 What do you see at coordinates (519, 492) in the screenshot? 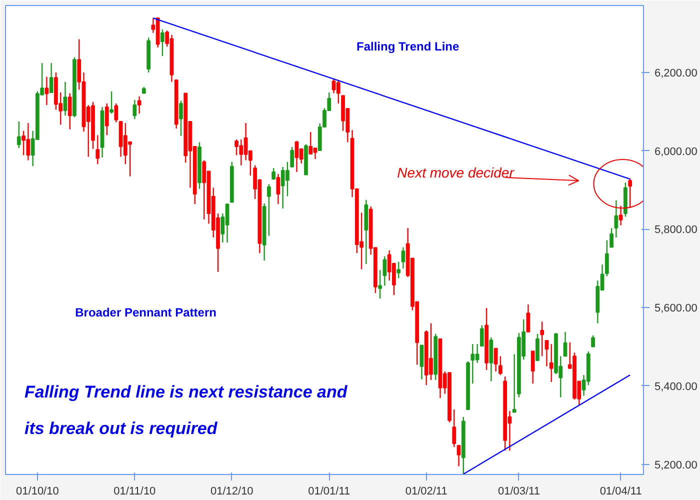
I see `x-tick-label: 01/03/11` at bounding box center [519, 492].